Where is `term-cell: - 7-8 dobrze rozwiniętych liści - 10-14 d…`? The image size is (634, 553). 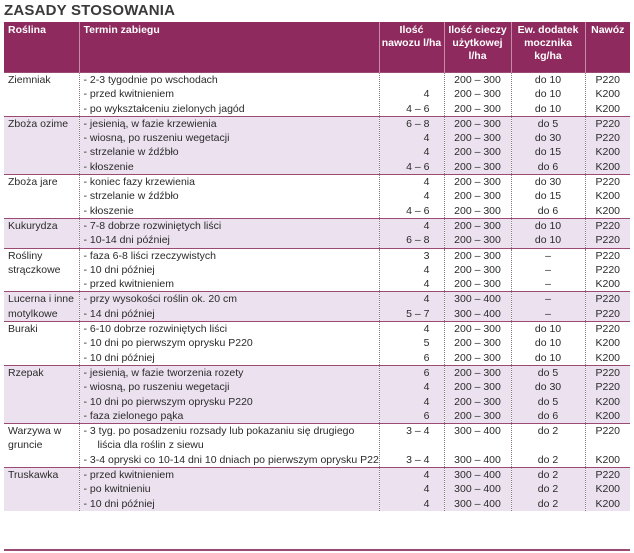
term-cell: - 7-8 dobrze rozwiniętych liści - 10-14 d… is located at coordinates (229, 233).